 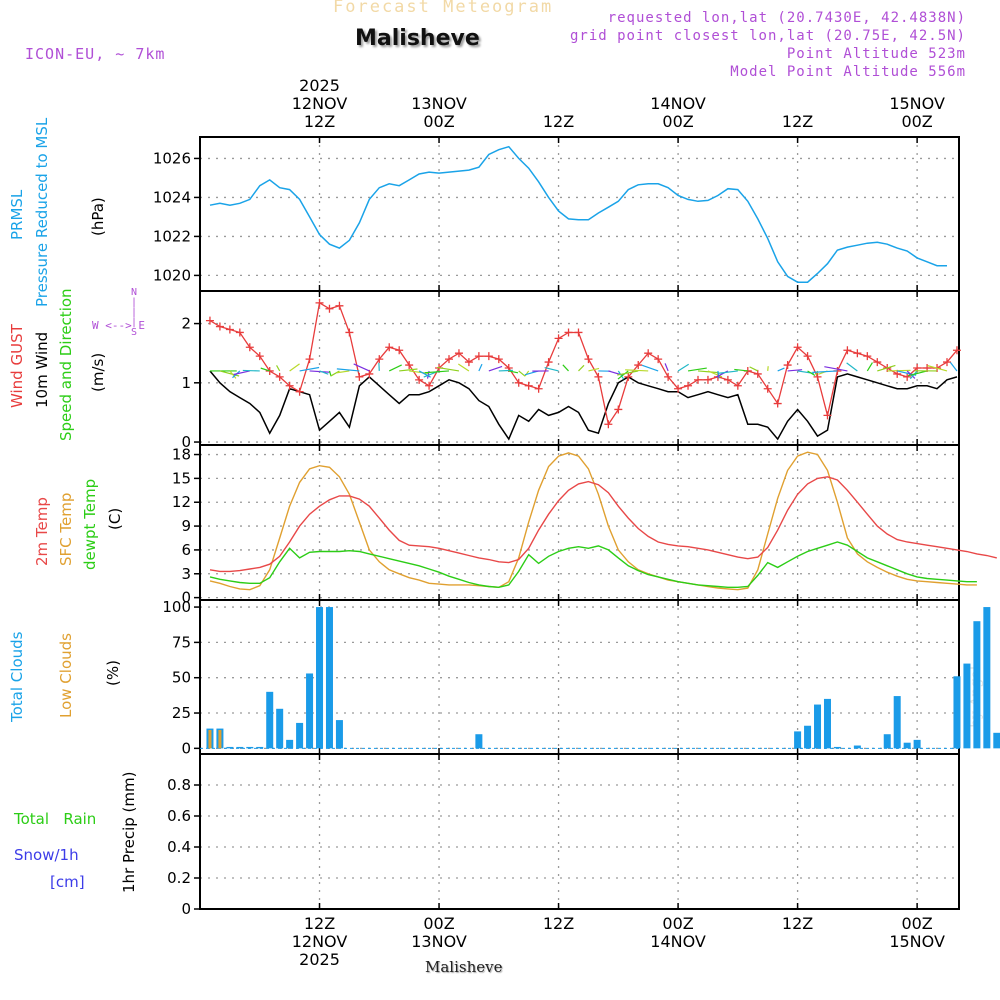 What do you see at coordinates (118, 325) in the screenshot?
I see `compass-we: W <--> E` at bounding box center [118, 325].